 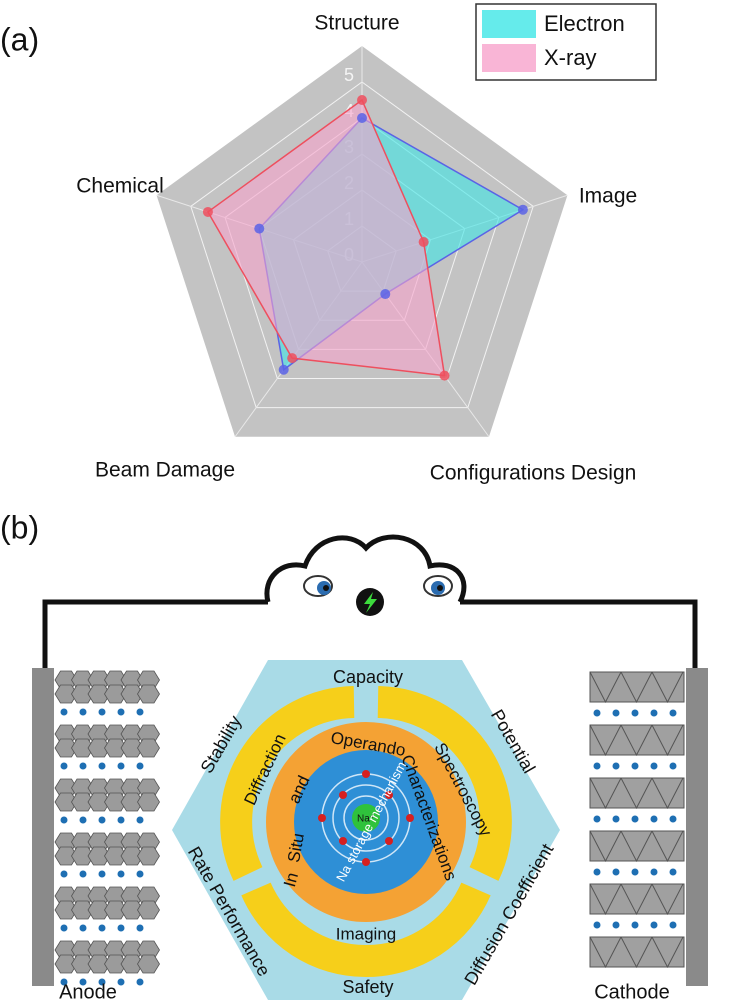 I want to click on cathode-collector, so click(x=697, y=827).